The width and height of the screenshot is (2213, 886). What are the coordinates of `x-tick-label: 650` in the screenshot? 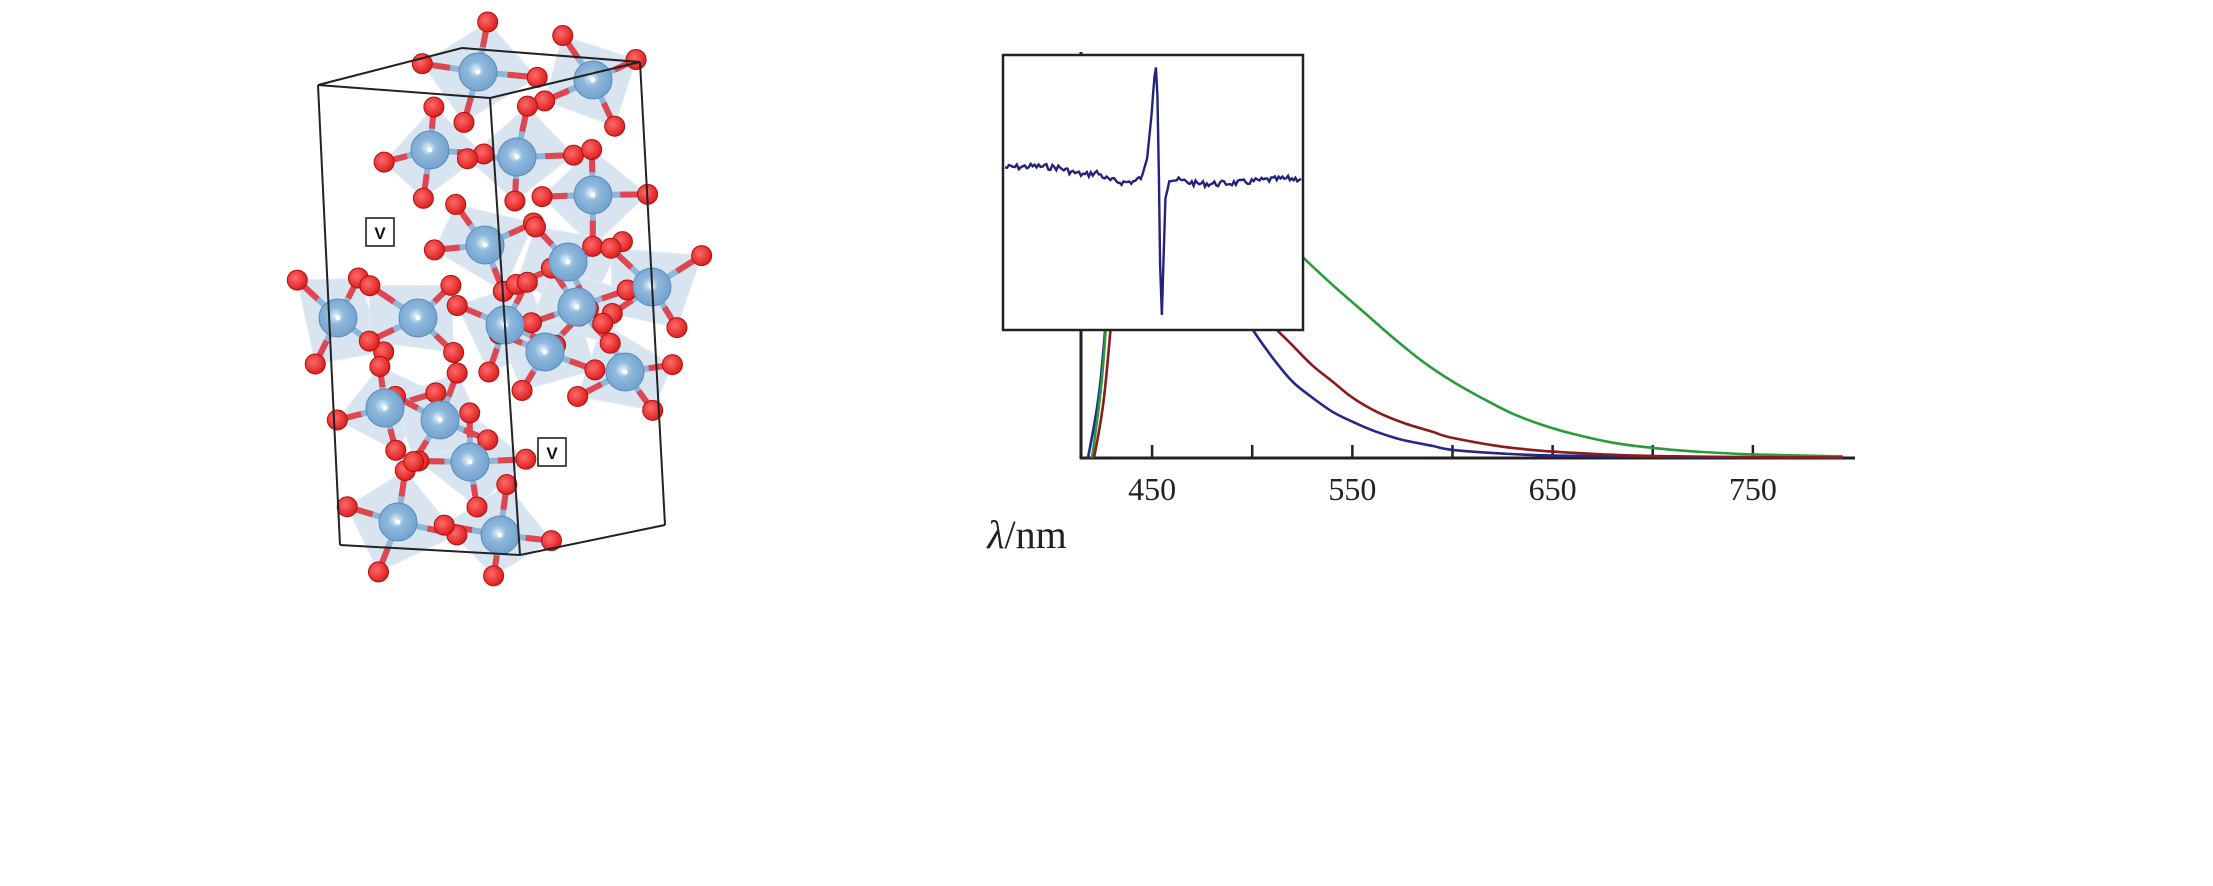 It's located at (1553, 489).